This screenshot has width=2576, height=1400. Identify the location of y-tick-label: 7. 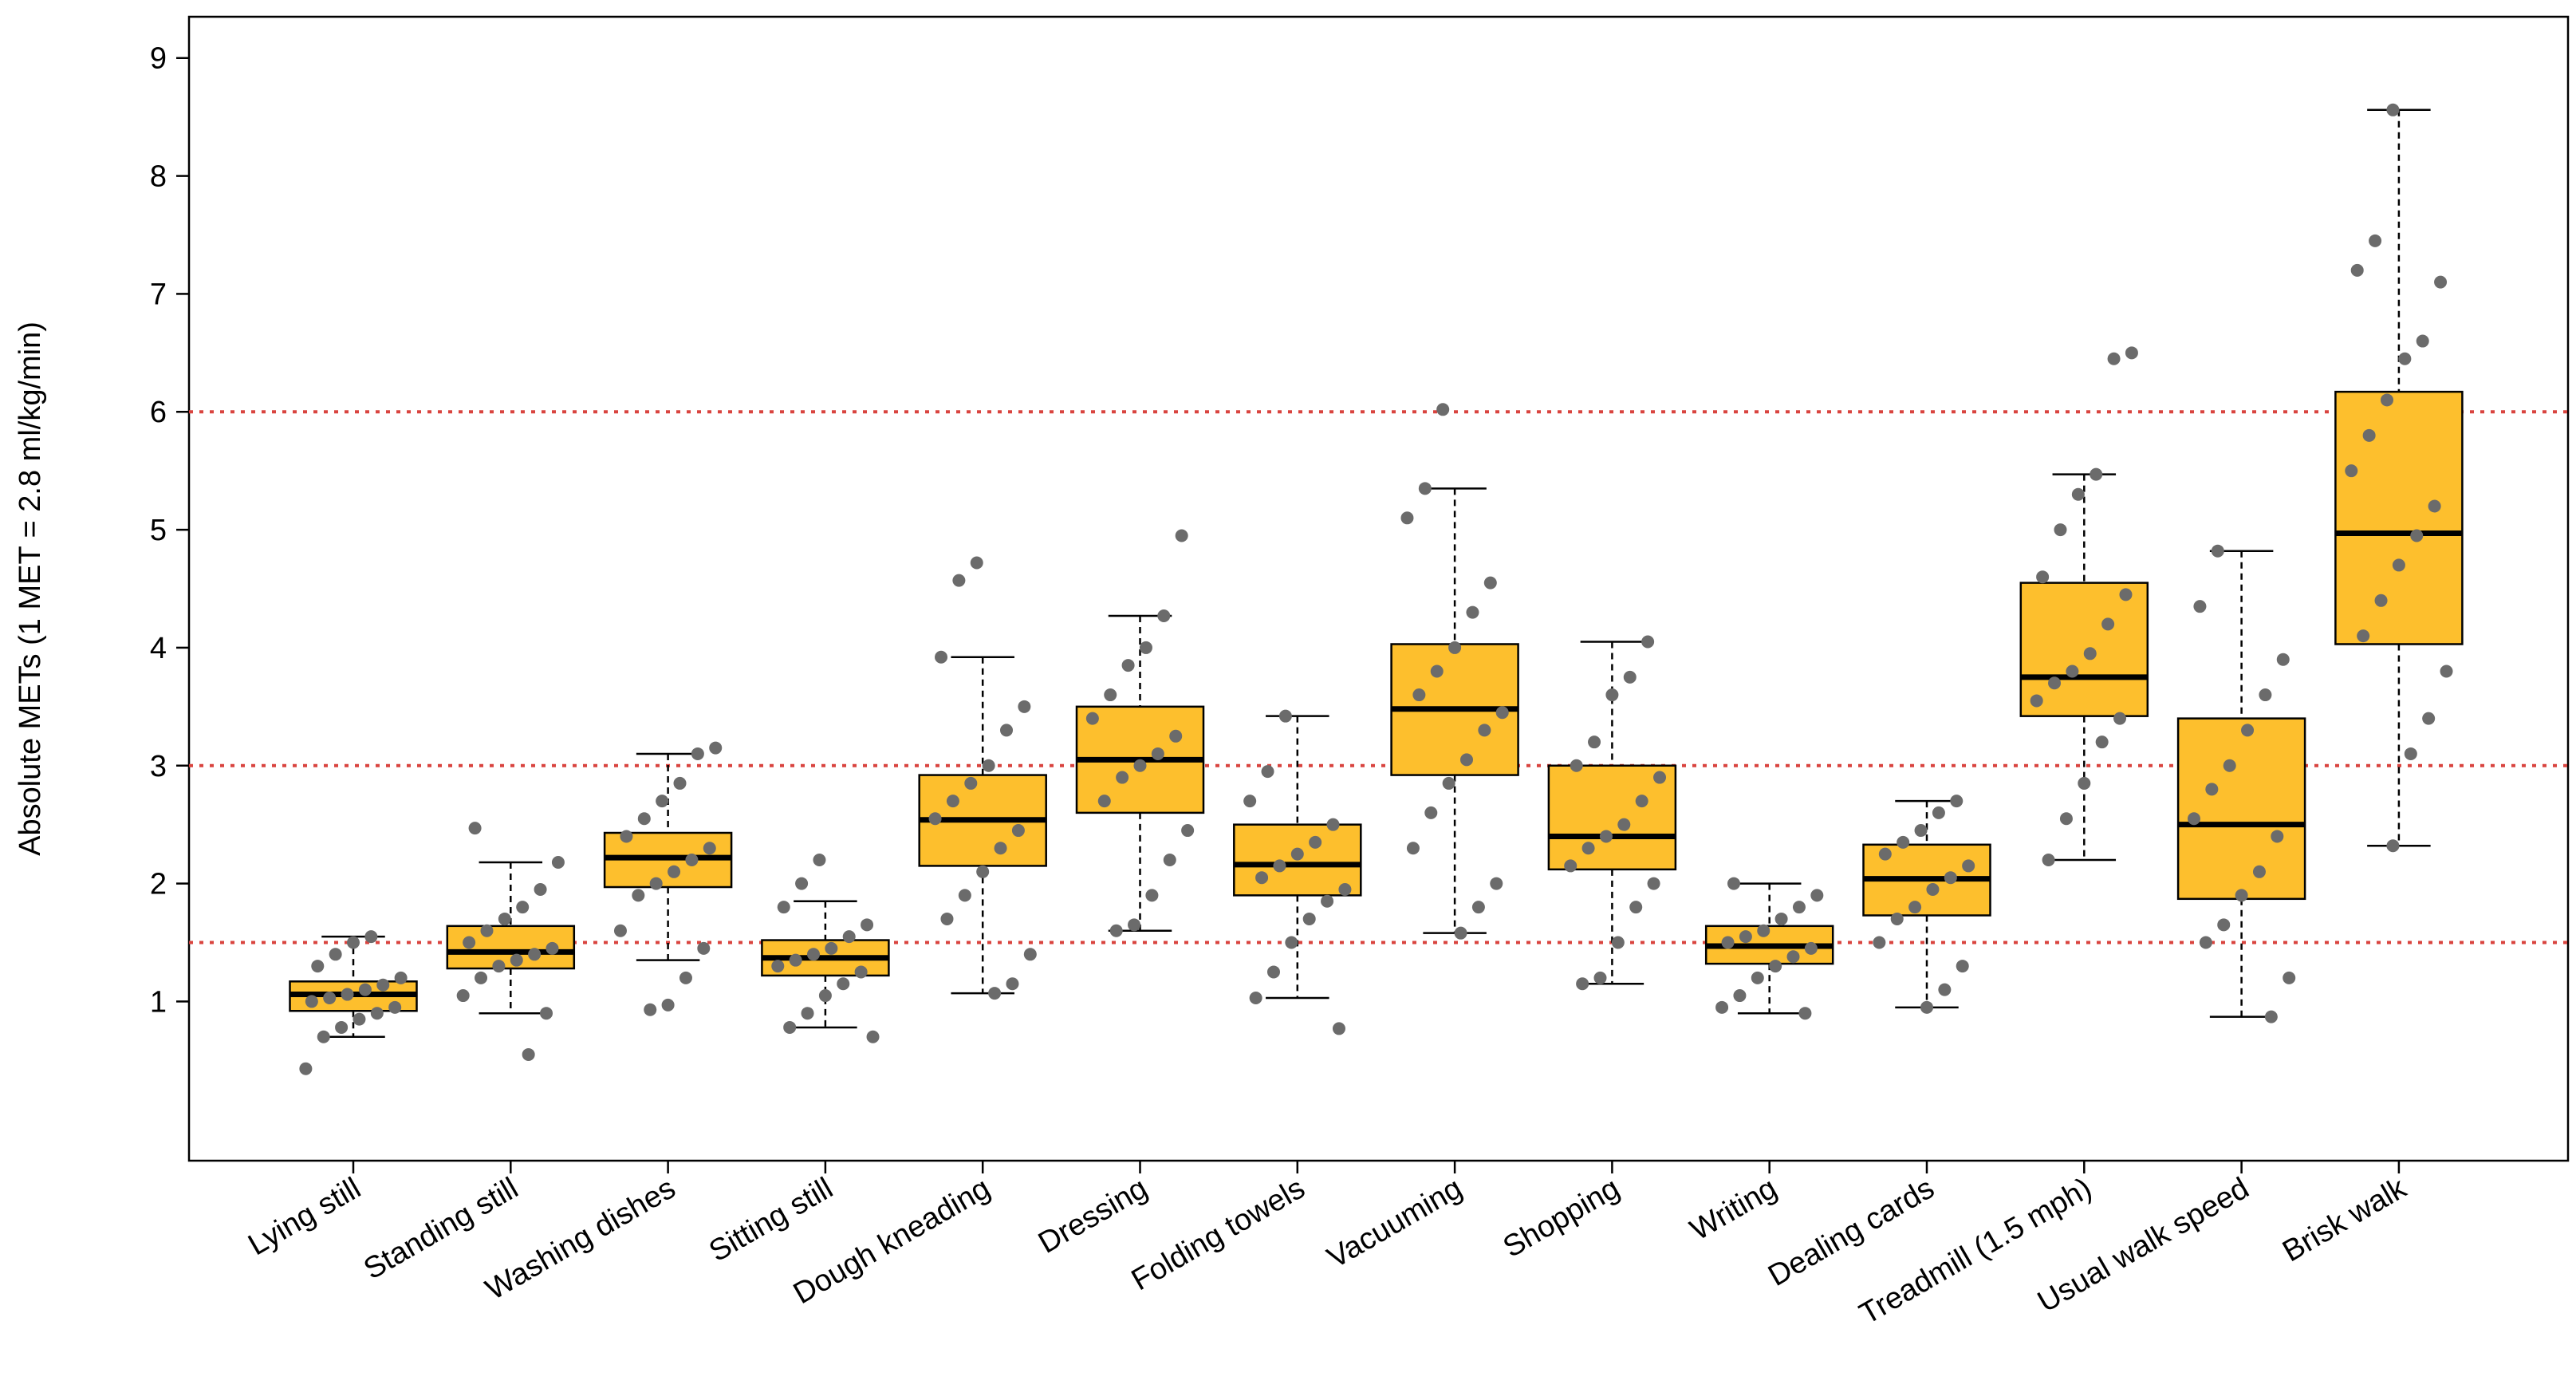
(158, 294).